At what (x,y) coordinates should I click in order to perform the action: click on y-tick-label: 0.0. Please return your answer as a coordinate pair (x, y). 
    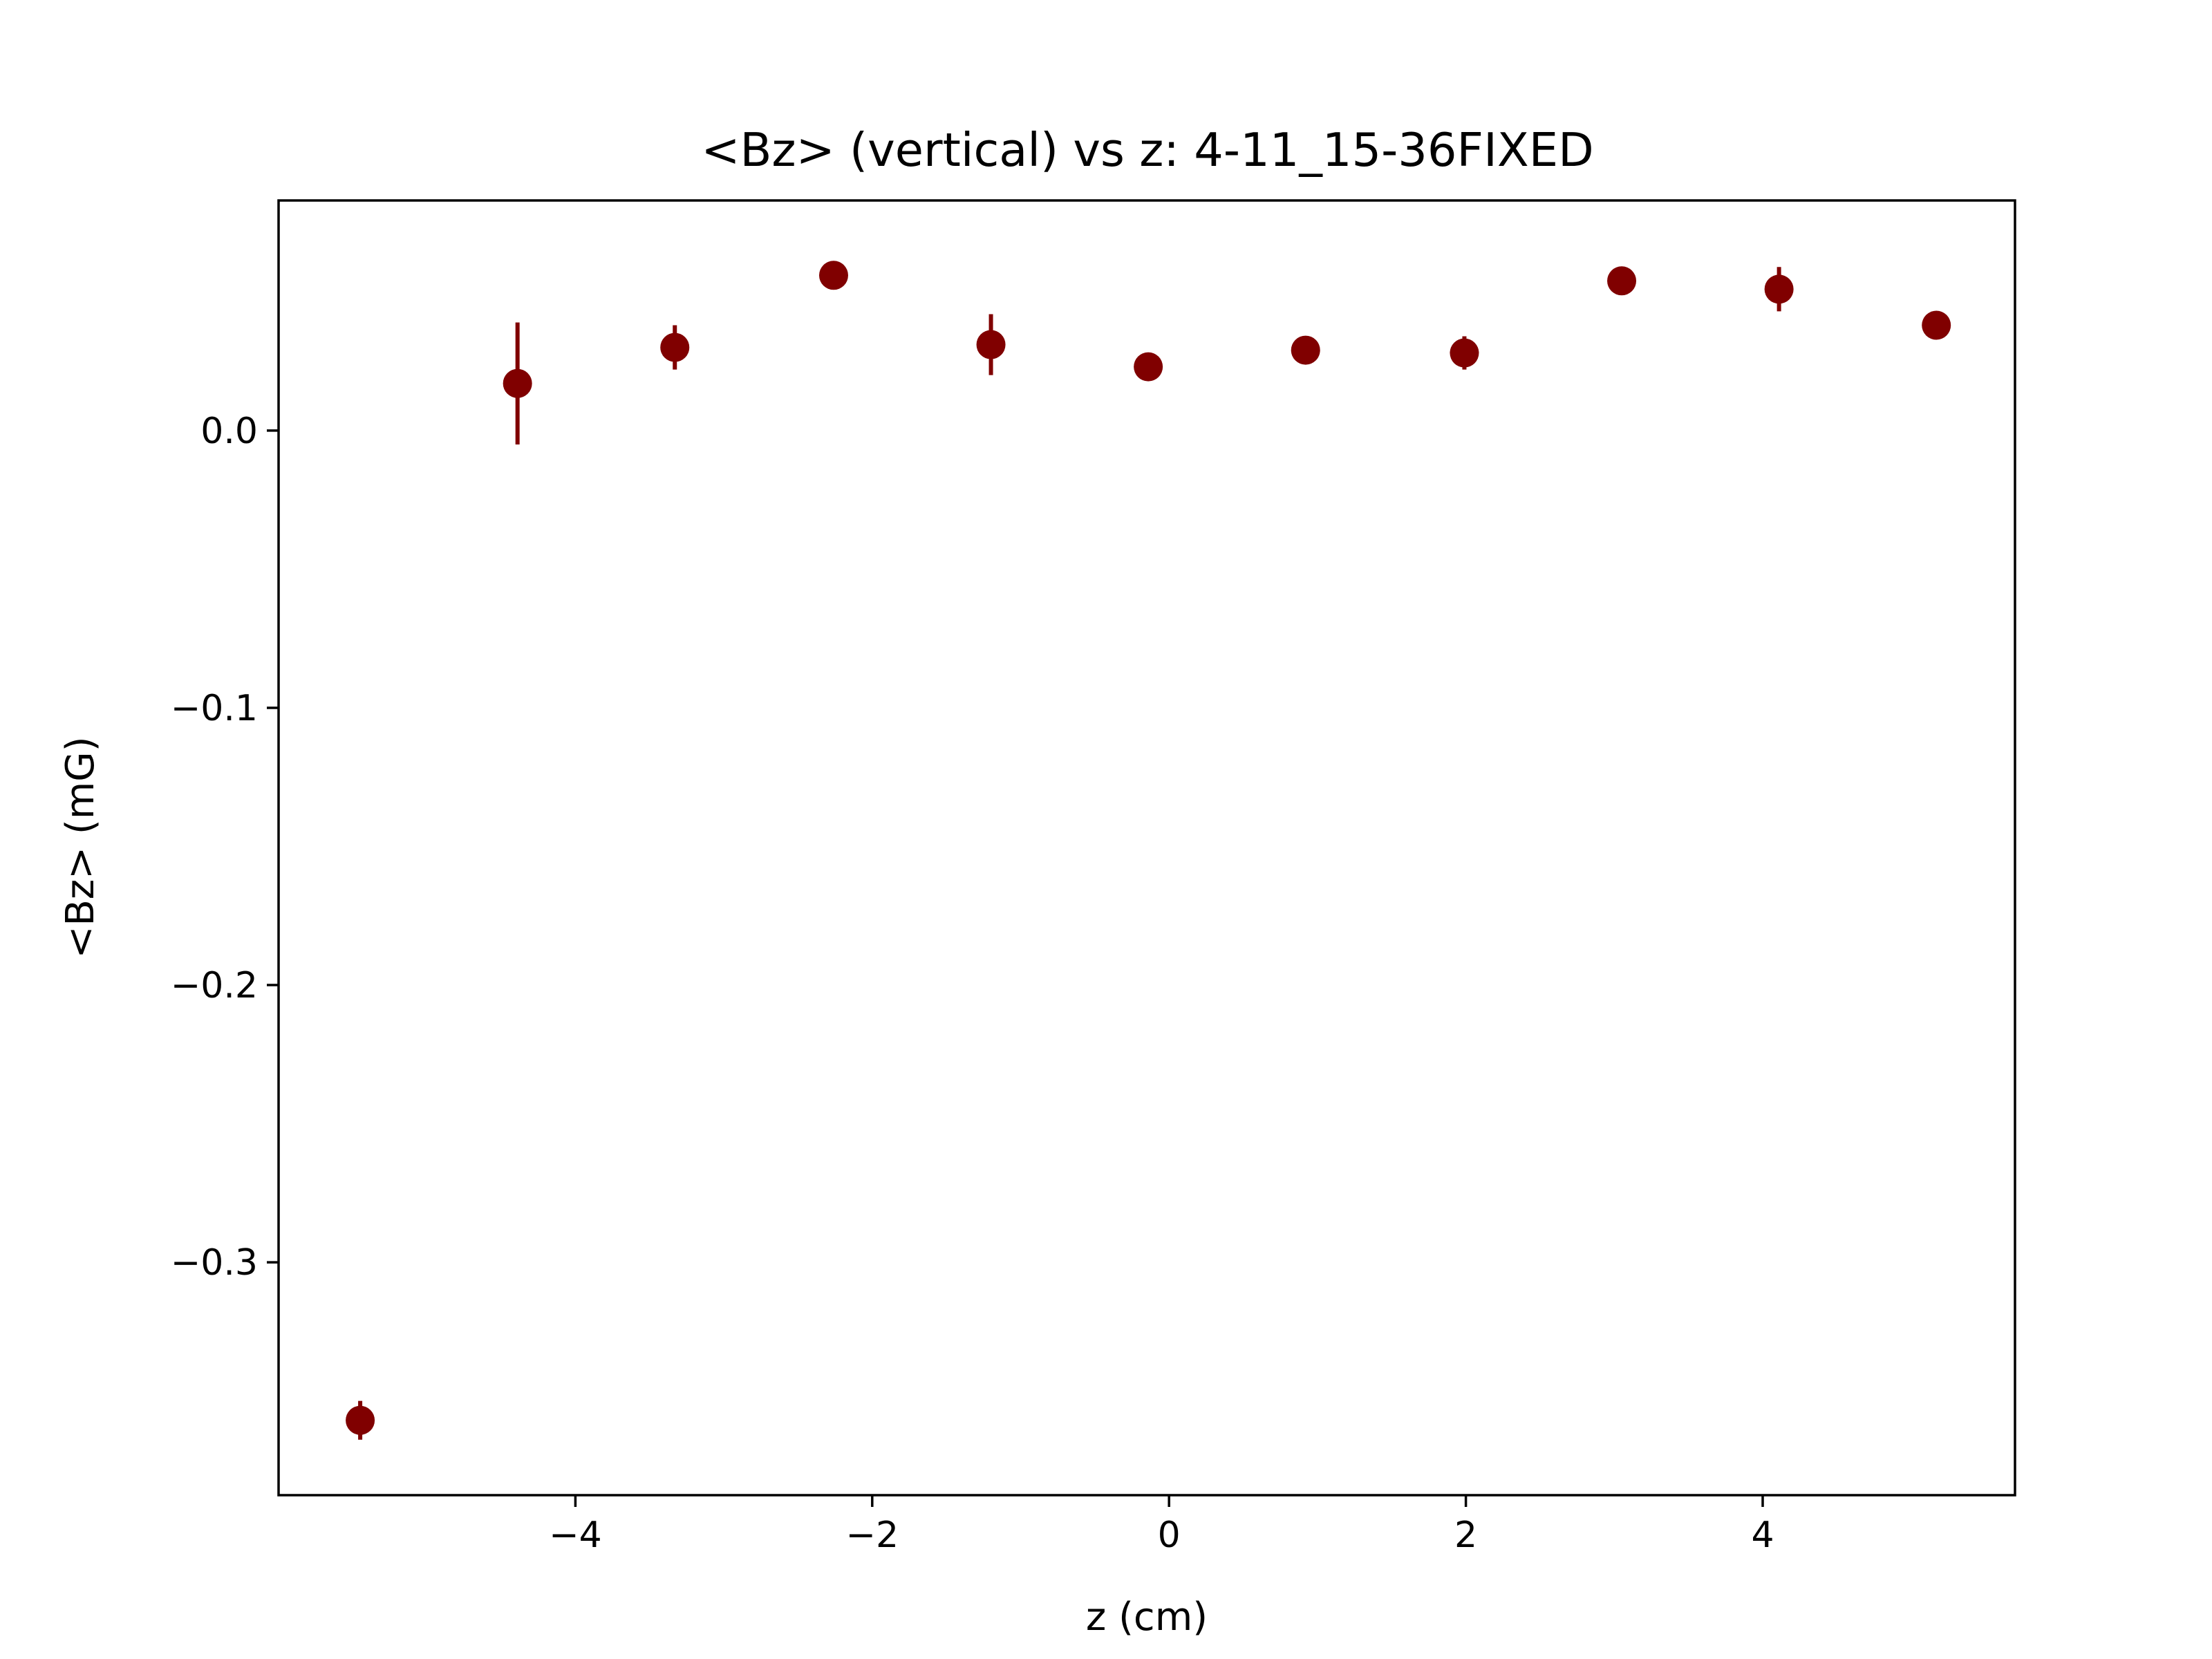
    Looking at the image, I should click on (229, 432).